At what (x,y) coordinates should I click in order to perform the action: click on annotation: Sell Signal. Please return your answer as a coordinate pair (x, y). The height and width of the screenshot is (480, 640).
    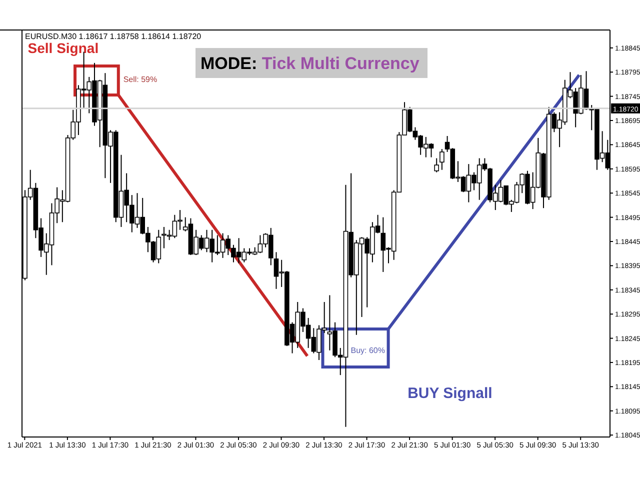
    Looking at the image, I should click on (63, 48).